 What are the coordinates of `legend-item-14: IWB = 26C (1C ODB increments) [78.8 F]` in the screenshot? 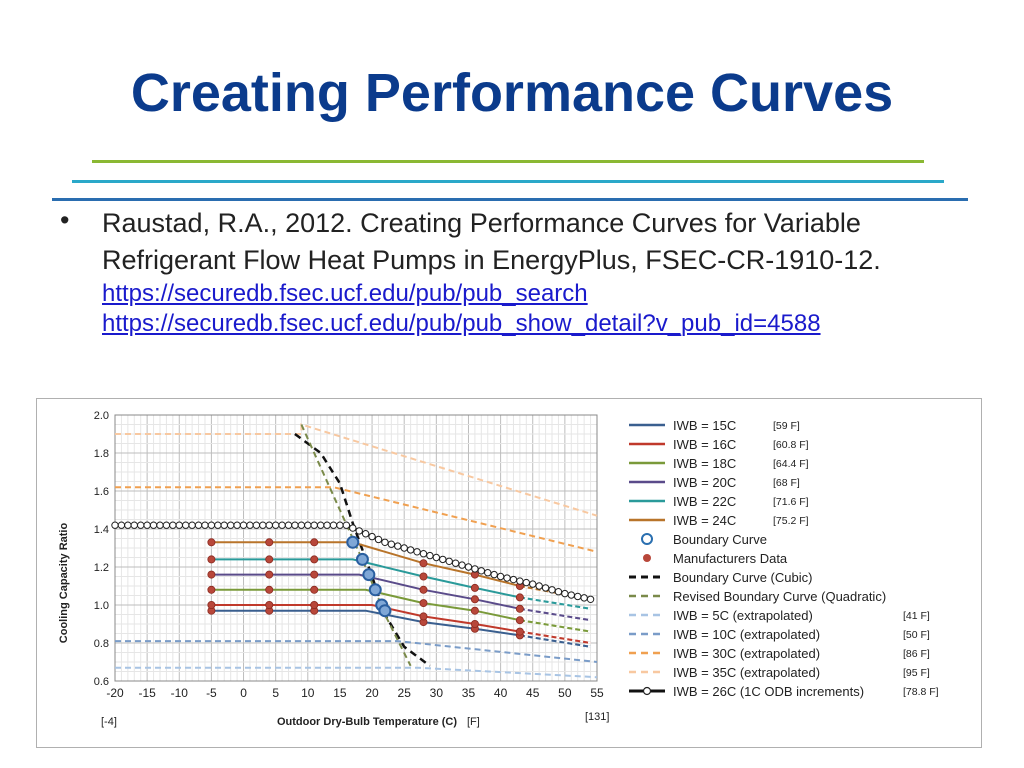 It's located at (784, 691).